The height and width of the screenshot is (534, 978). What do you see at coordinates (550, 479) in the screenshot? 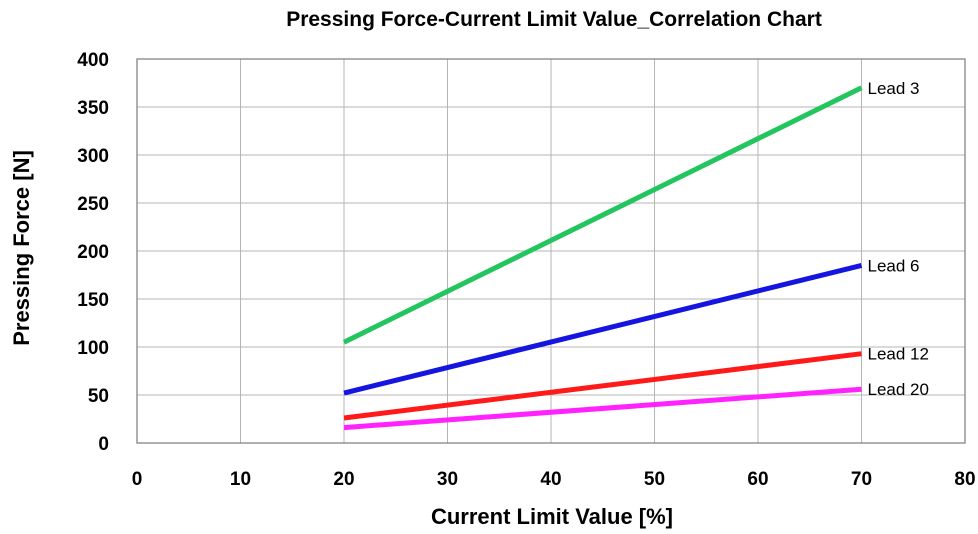
I see `x-tick-label: 40` at bounding box center [550, 479].